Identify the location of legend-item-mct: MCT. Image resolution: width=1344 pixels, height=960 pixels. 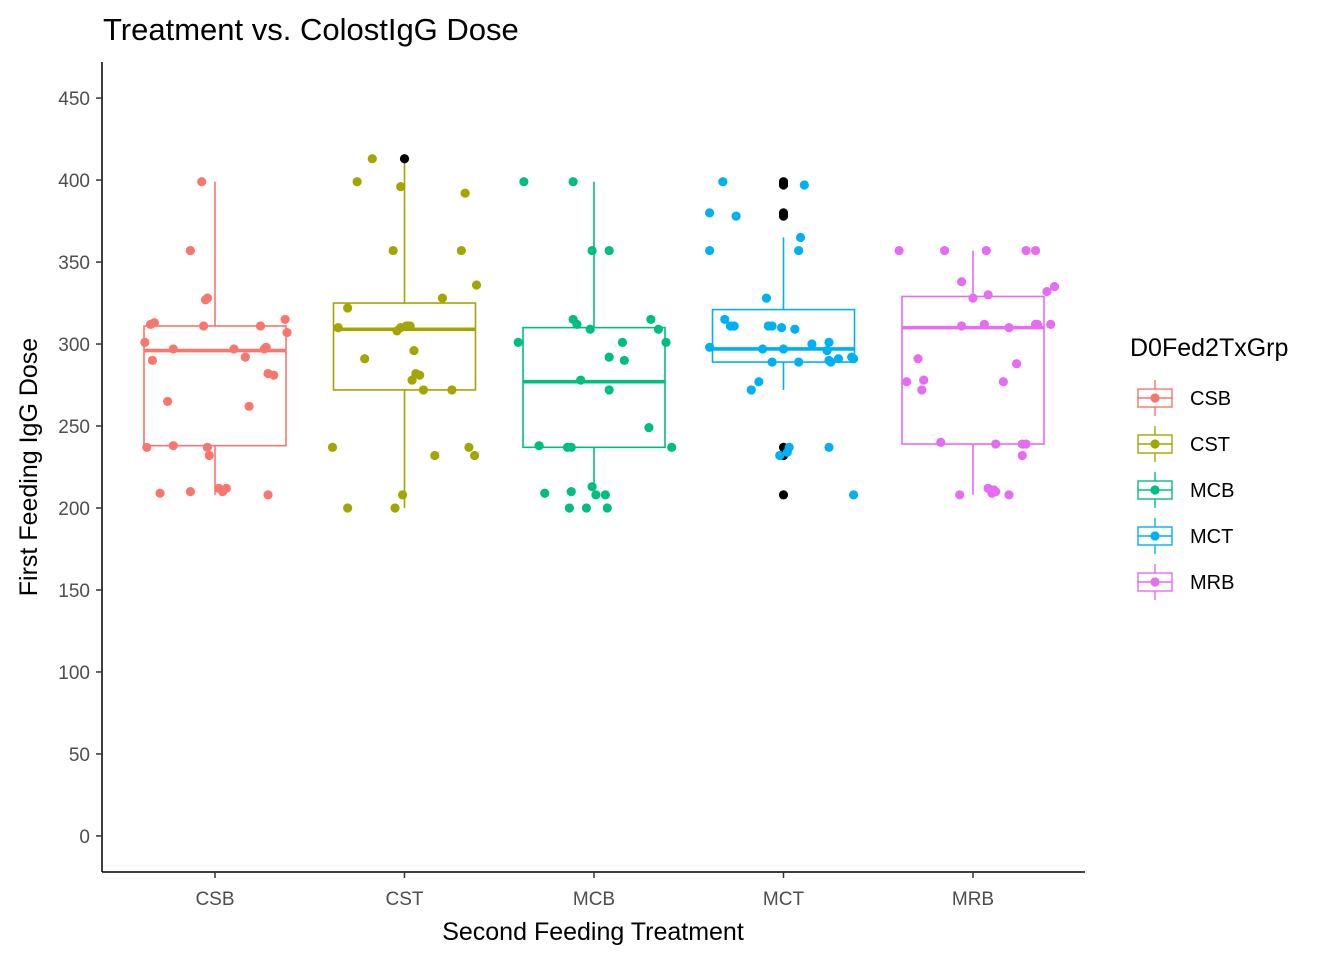
(1185, 536).